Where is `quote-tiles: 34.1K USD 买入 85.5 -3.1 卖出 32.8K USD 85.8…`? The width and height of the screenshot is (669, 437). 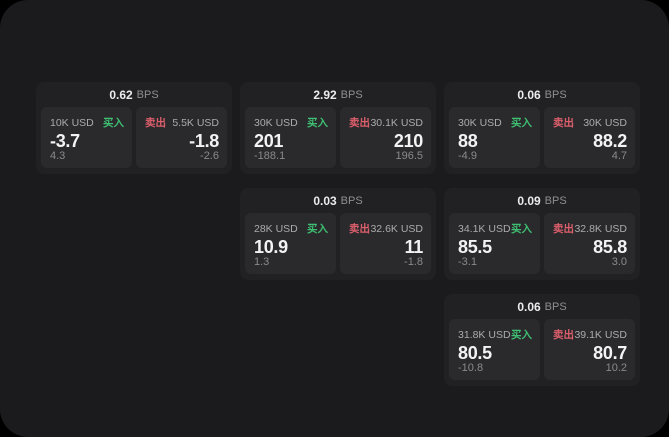
quote-tiles: 34.1K USD 买入 85.5 -3.1 卖出 32.8K USD 85.8… is located at coordinates (542, 243).